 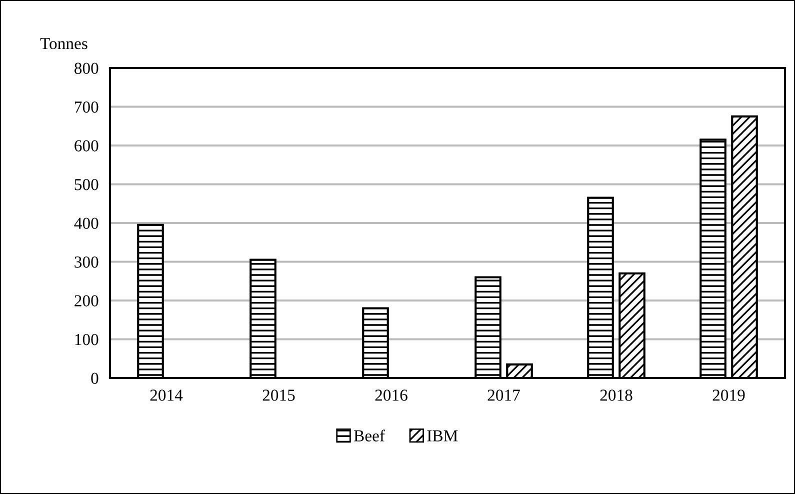 What do you see at coordinates (504, 395) in the screenshot?
I see `x-tick-label: 2017` at bounding box center [504, 395].